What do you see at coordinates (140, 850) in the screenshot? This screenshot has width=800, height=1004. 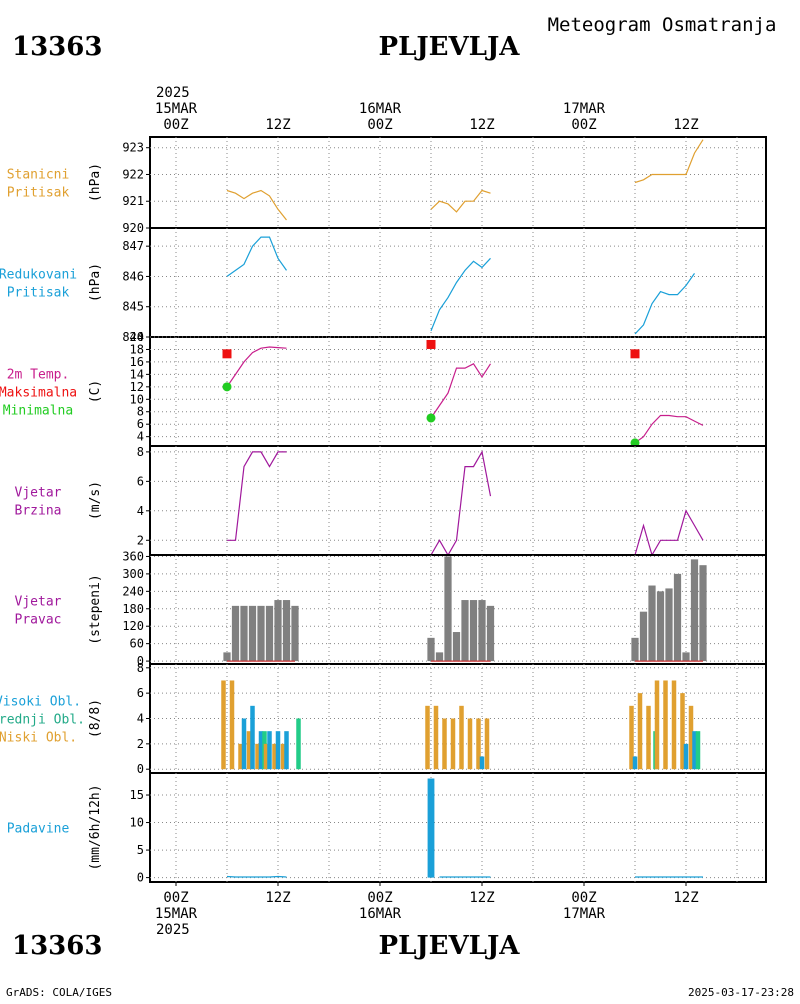 I see `y-tick-label: 5` at bounding box center [140, 850].